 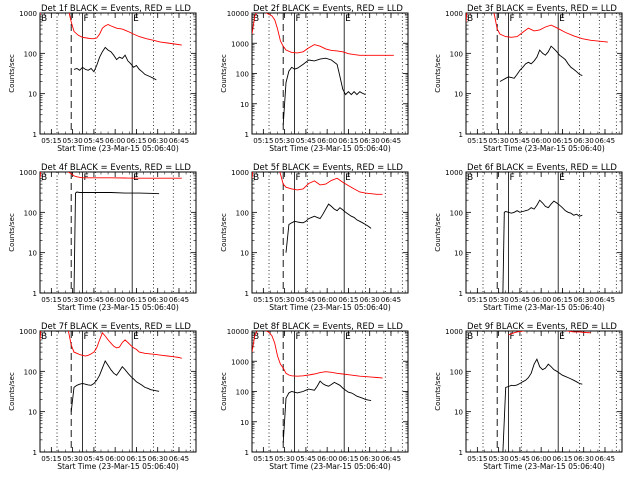 I want to click on plot-title: Det 3f BLACK = Events, RED = LLD, so click(x=542, y=9).